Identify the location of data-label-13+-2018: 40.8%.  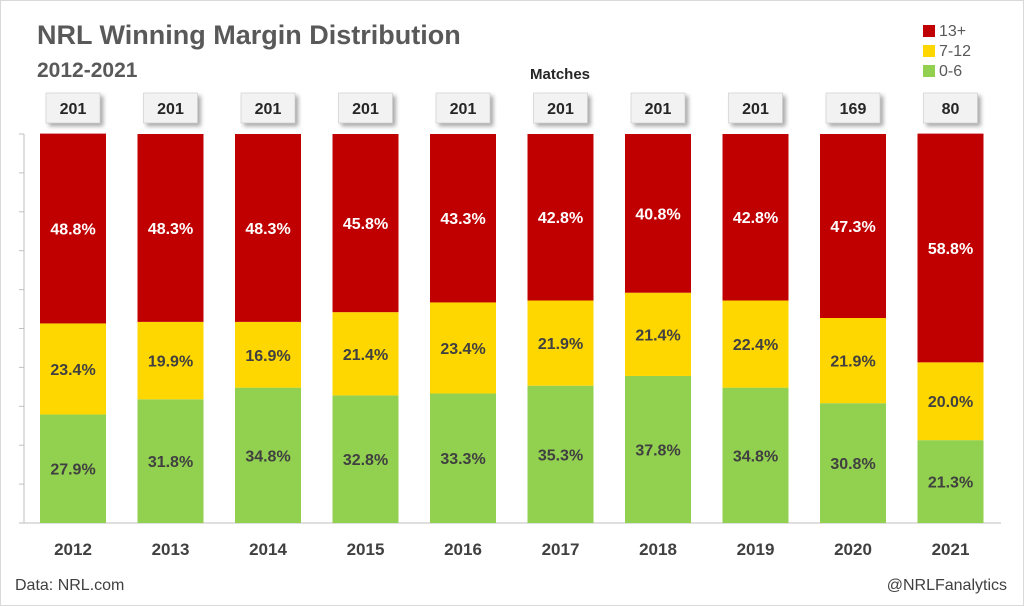
(657, 214).